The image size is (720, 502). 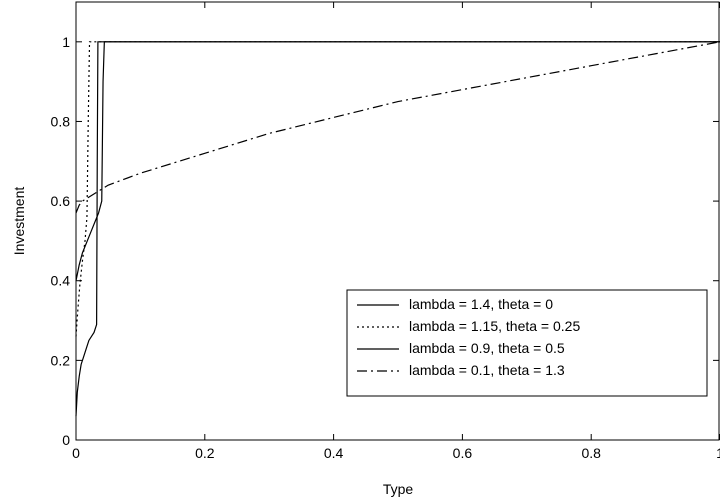 I want to click on legend-entry-4: lambda = 0.1, theta = 1.3, so click(x=487, y=370).